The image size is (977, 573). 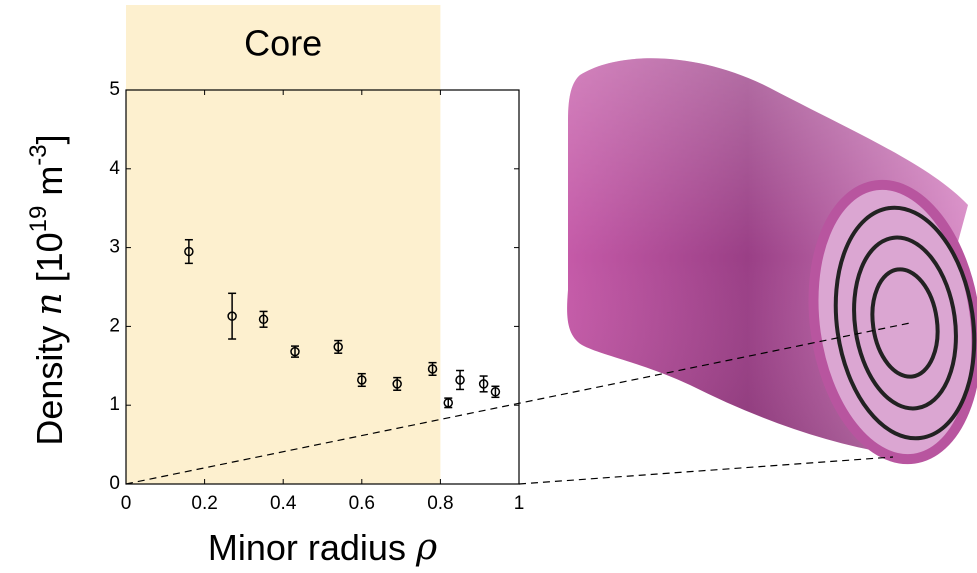 I want to click on y-tick-label: 2, so click(x=114, y=325).